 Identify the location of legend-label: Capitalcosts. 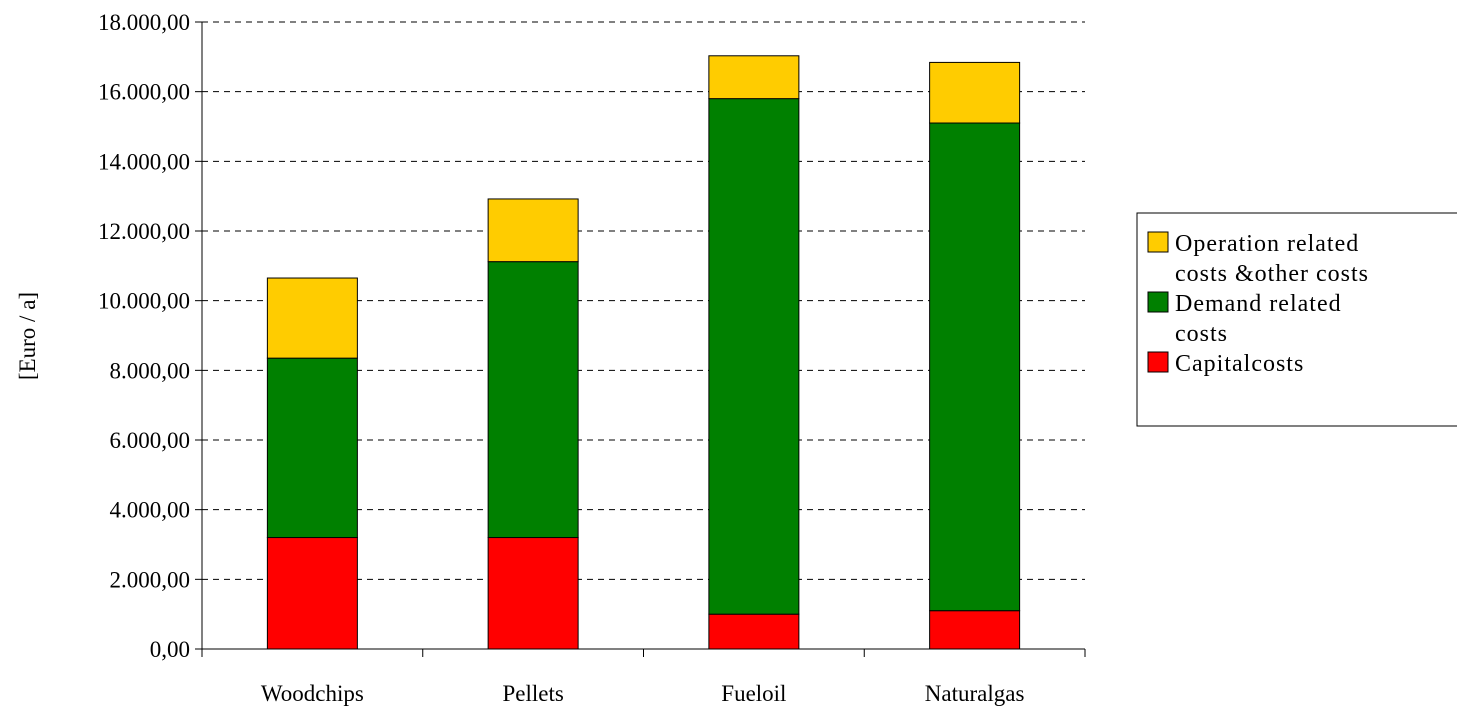
(1239, 364).